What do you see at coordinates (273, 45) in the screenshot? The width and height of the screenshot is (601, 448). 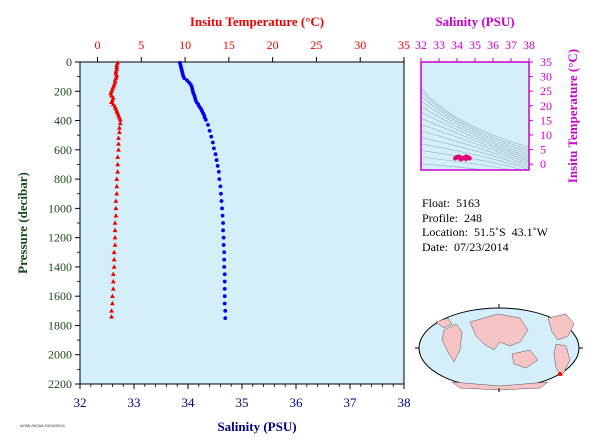 I see `temperature-tick-label: 20` at bounding box center [273, 45].